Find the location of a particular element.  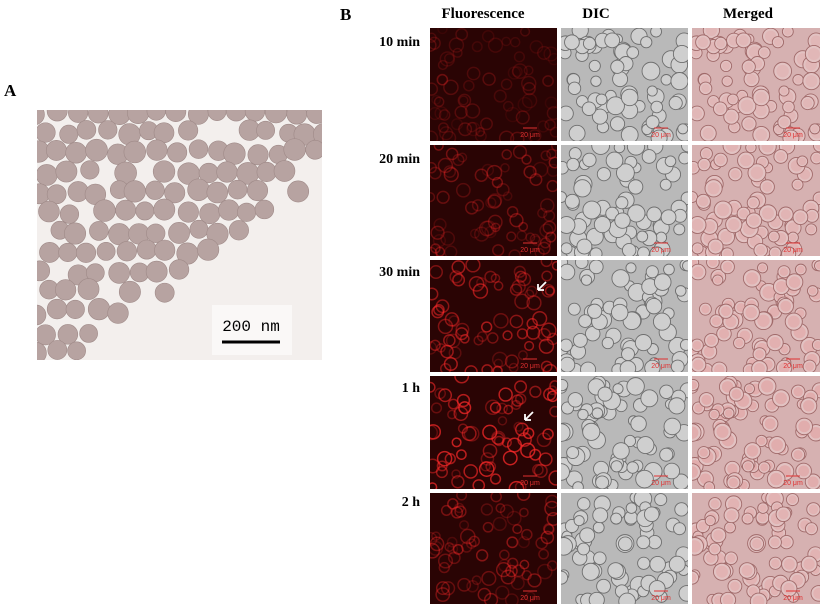

column-header: Fluorescence is located at coordinates (482, 14).